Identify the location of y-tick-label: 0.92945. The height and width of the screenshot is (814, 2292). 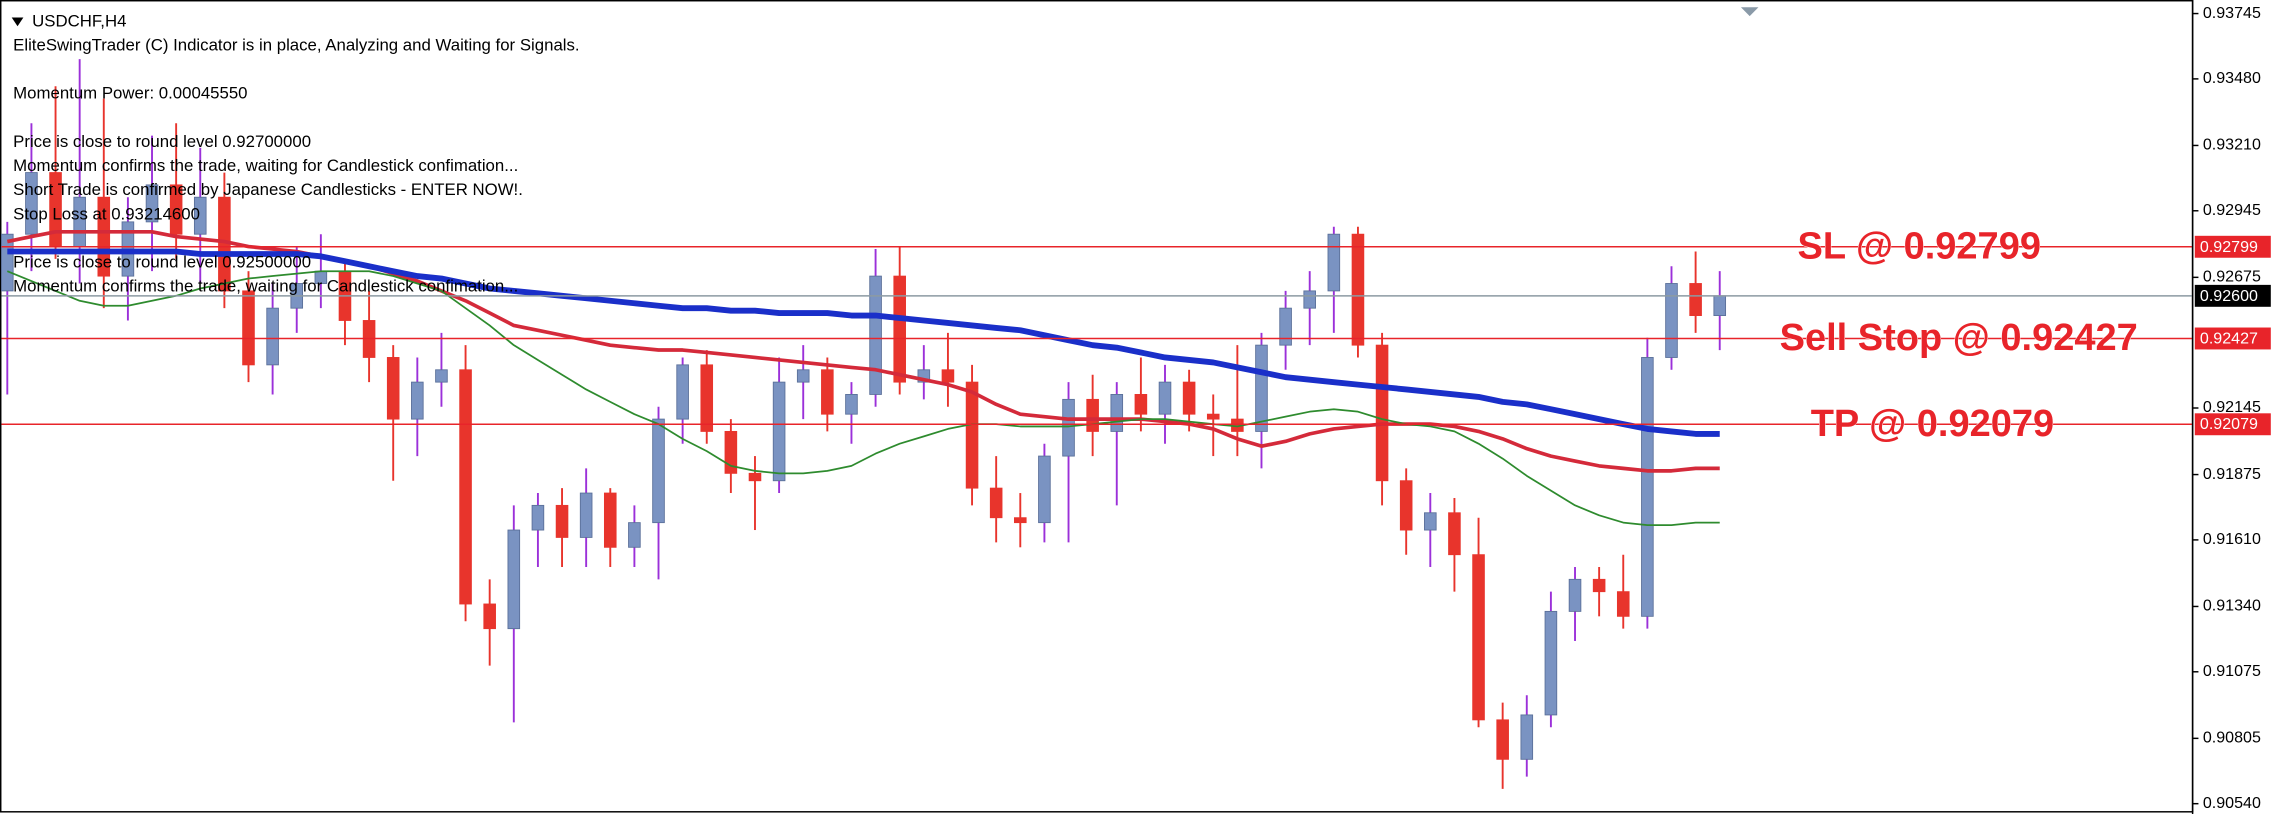
(2232, 210).